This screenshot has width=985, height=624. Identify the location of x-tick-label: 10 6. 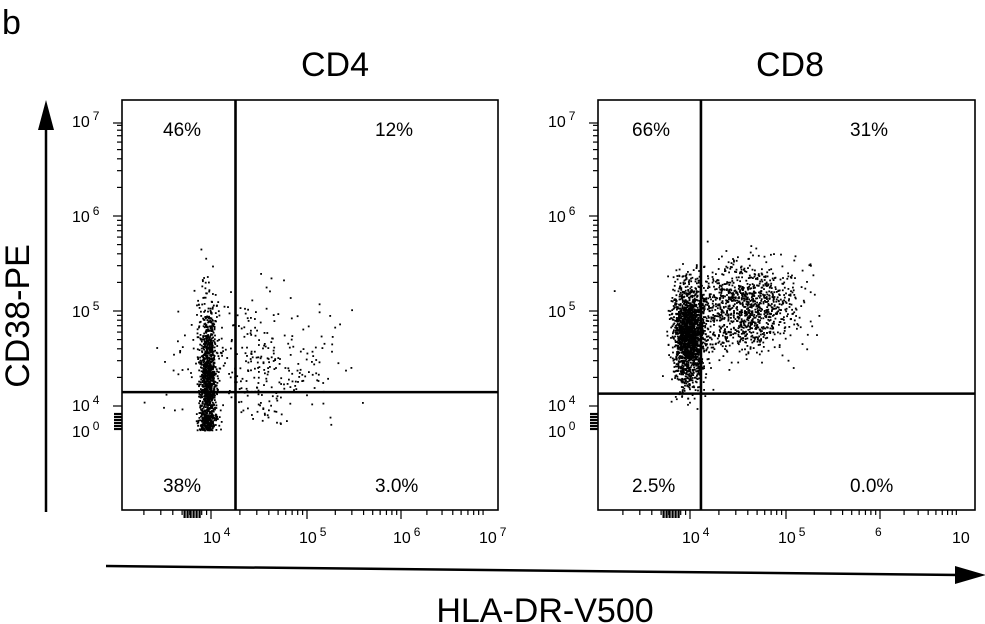
(407, 536).